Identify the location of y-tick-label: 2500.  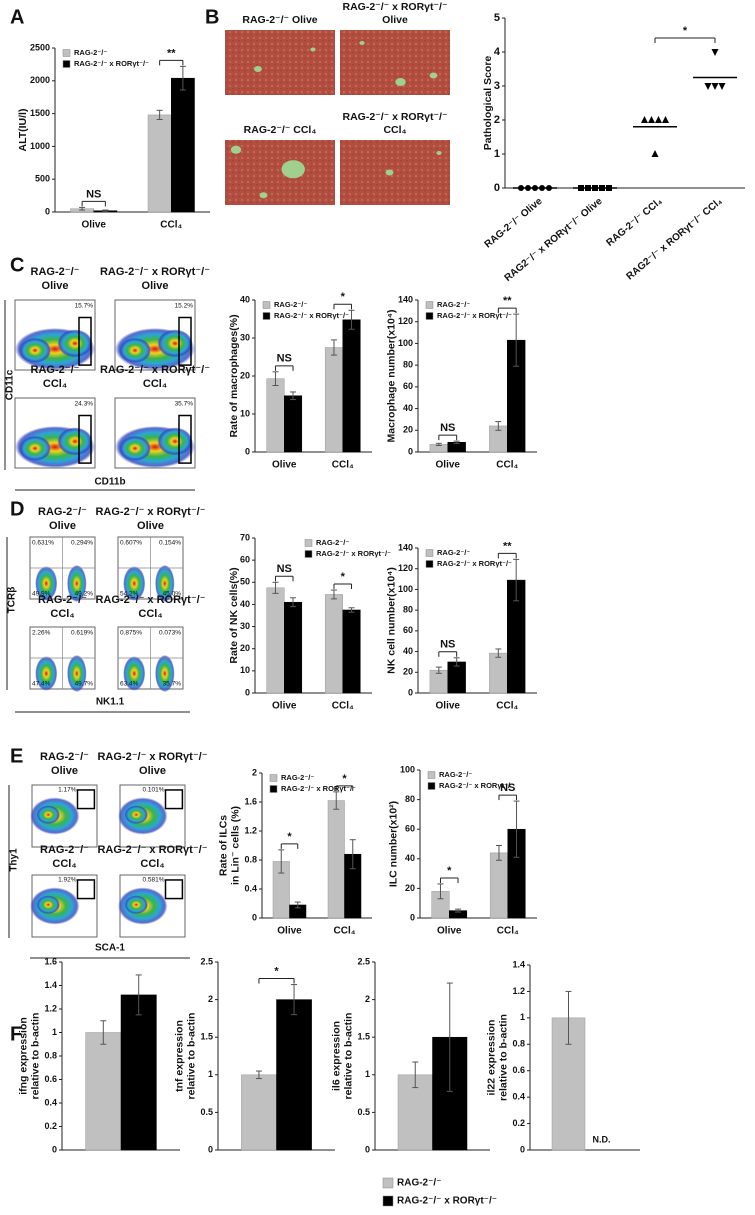
(40, 47).